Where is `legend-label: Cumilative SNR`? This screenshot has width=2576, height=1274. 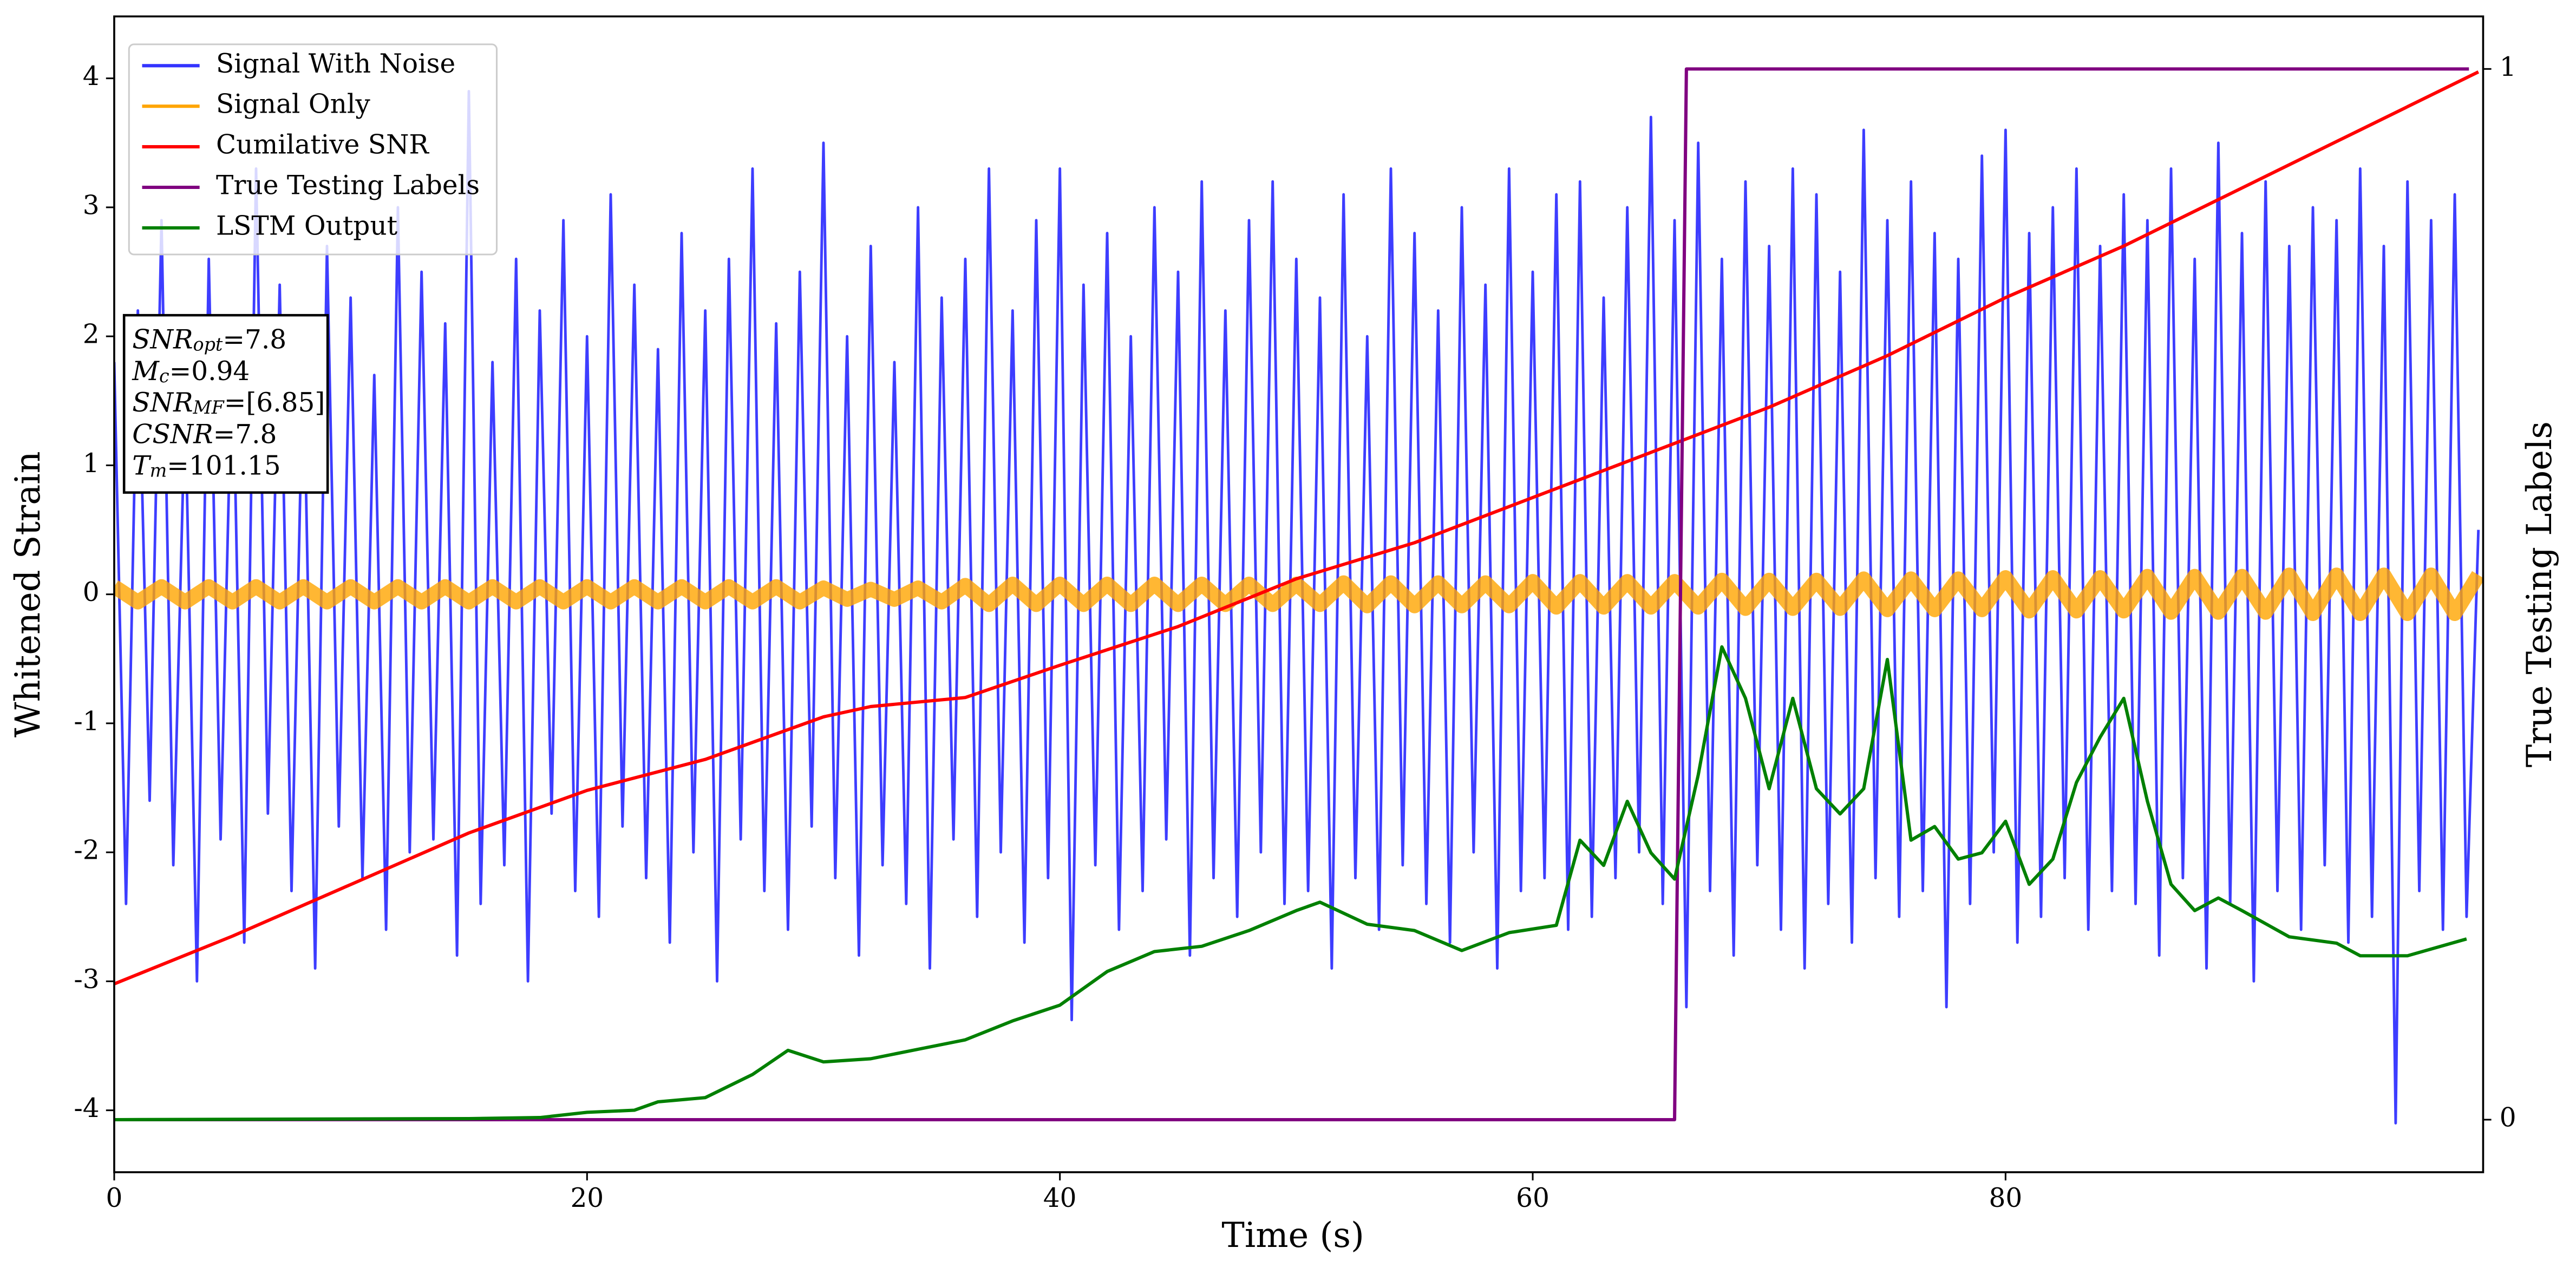
legend-label: Cumilative SNR is located at coordinates (323, 145).